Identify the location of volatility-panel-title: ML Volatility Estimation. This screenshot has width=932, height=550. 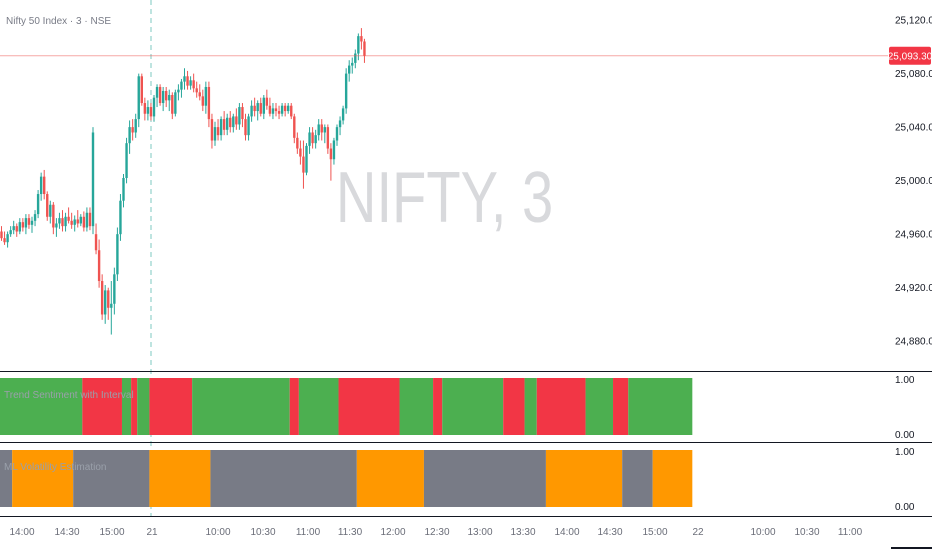
(55, 467).